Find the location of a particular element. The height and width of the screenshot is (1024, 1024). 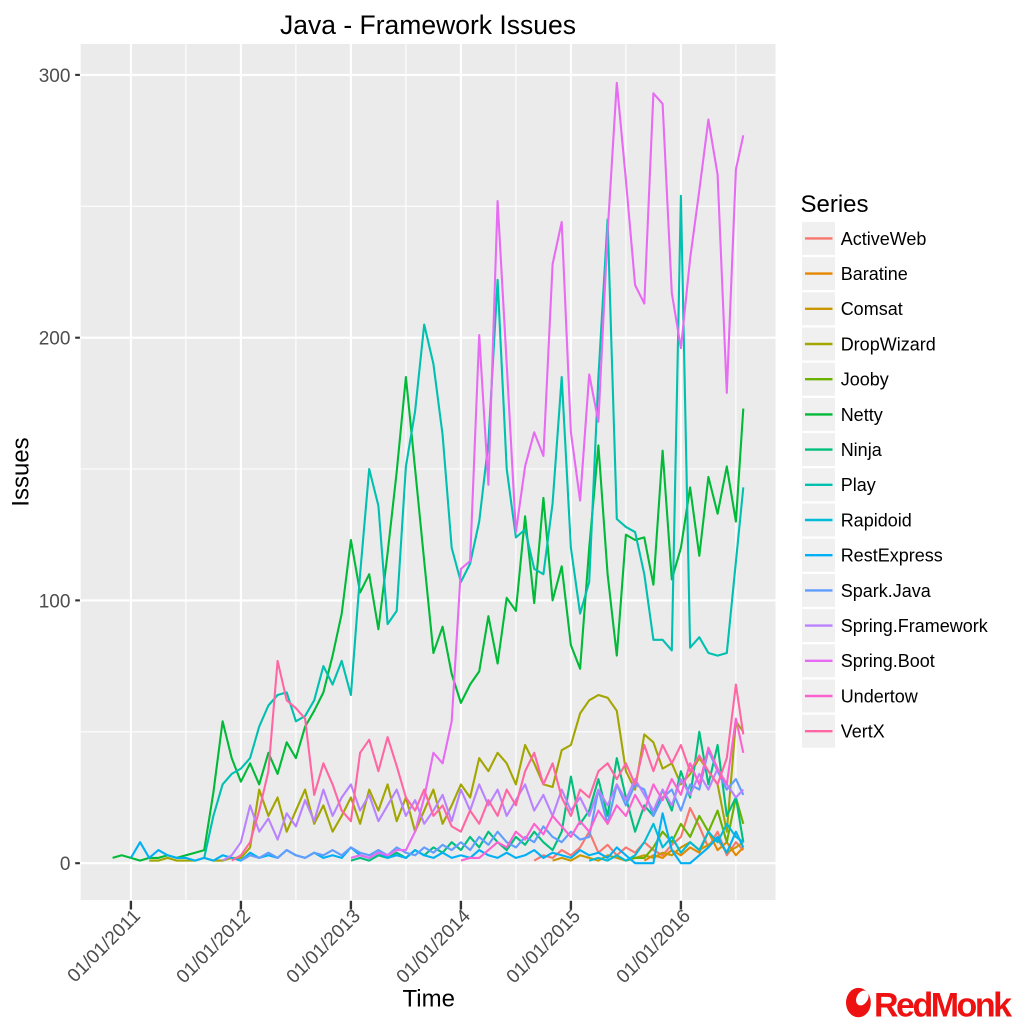

svg-text: ActiveWeb is located at coordinates (884, 239).